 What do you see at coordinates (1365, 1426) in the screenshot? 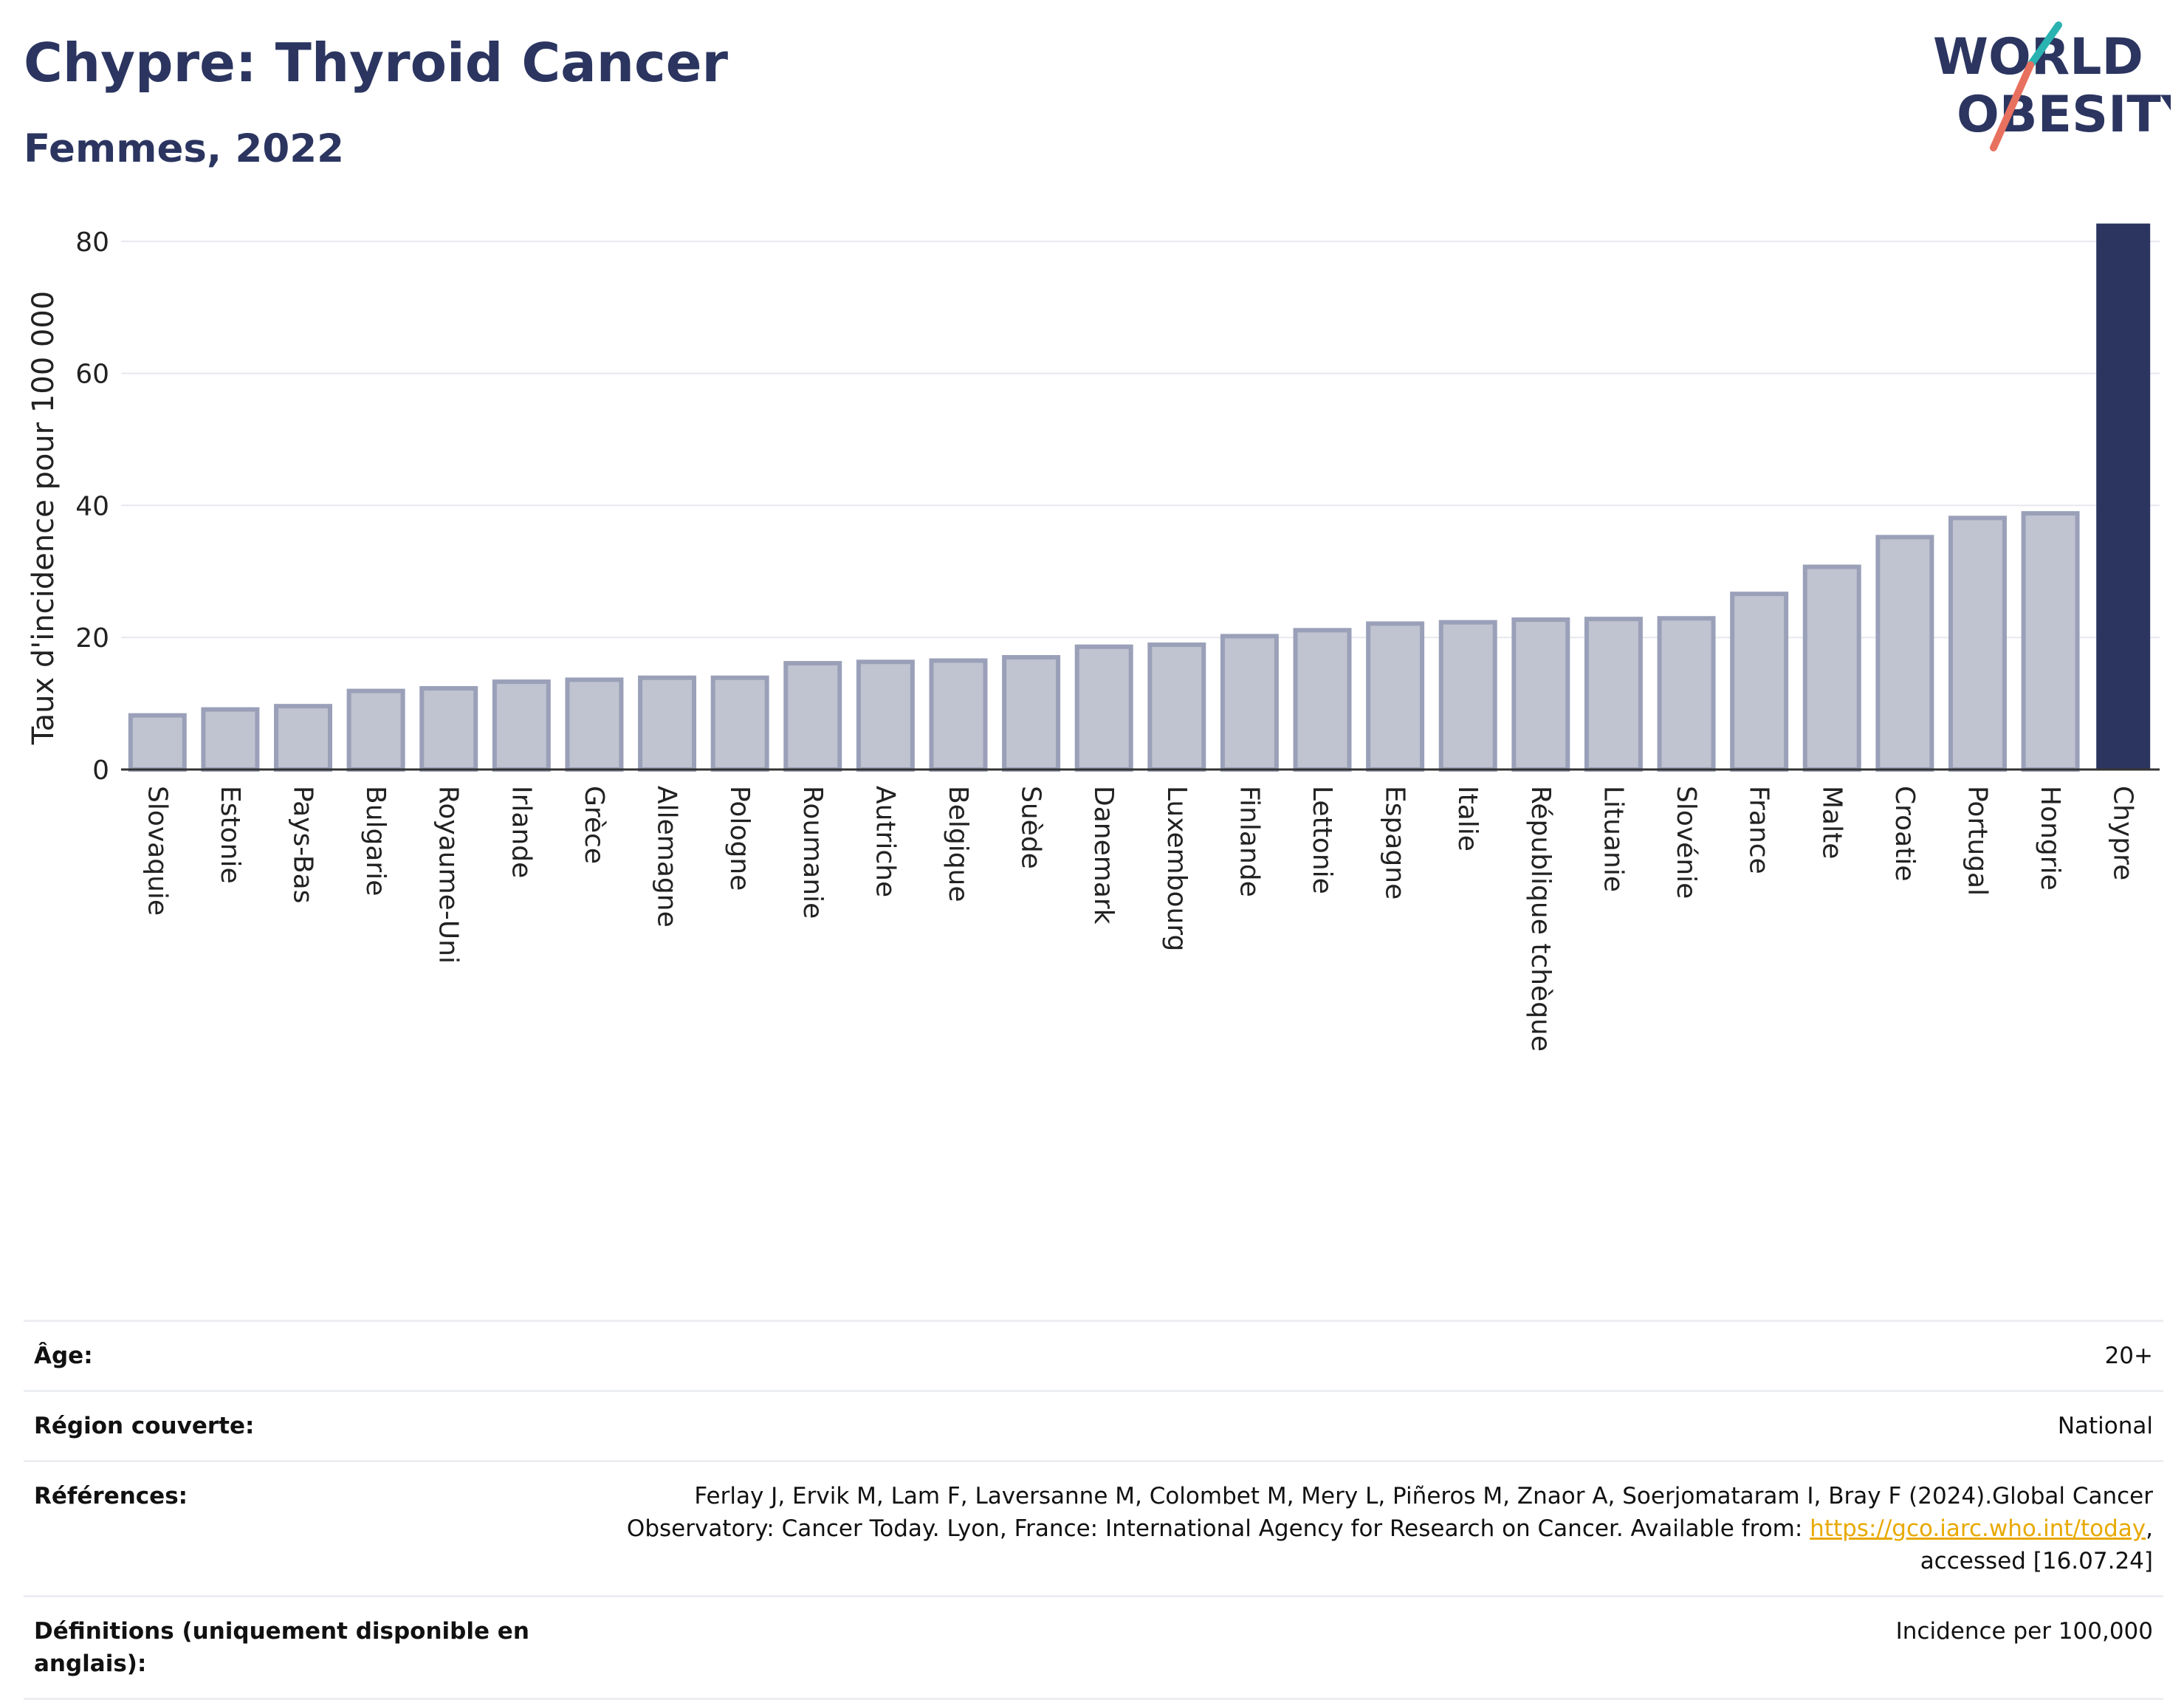
I see `region-value: National` at bounding box center [1365, 1426].